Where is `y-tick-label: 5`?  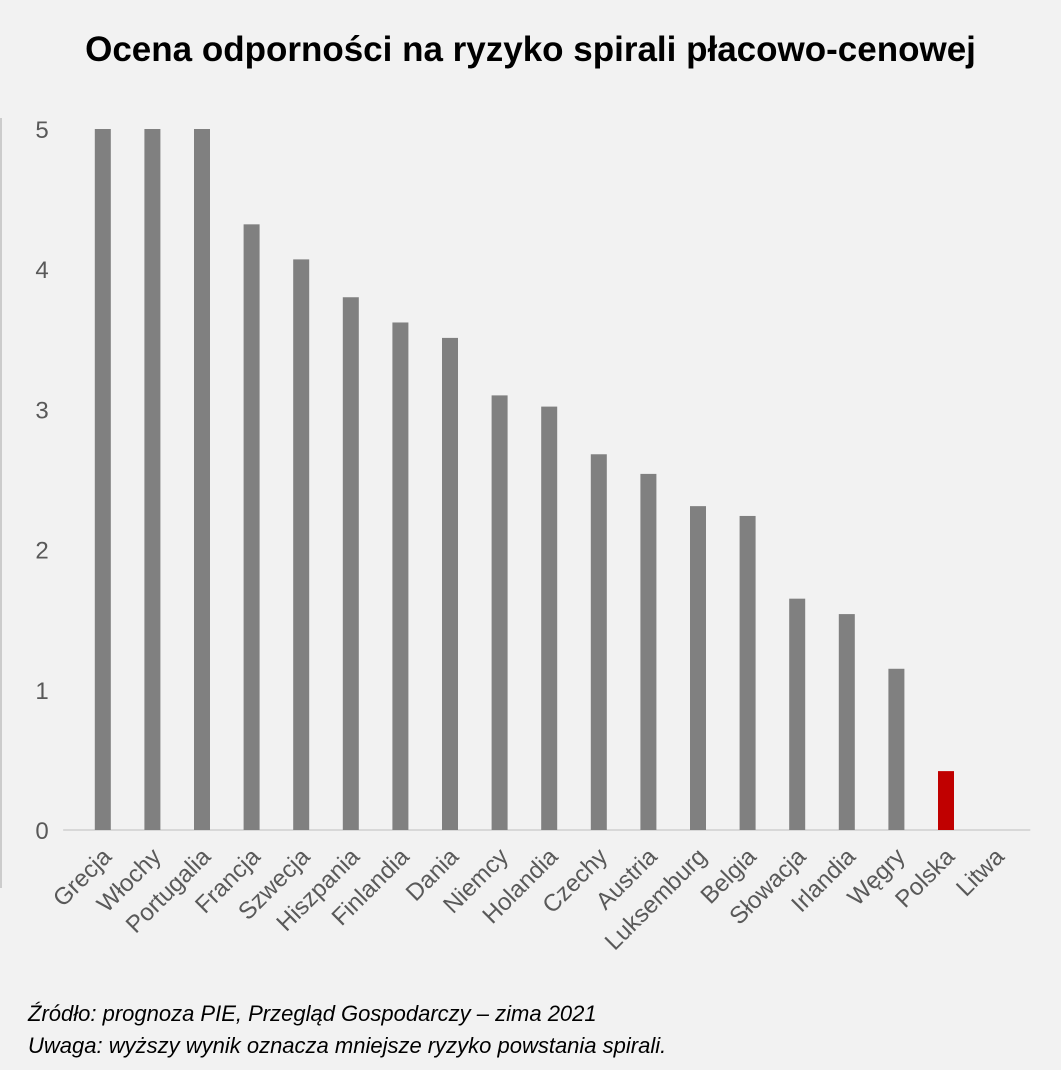 y-tick-label: 5 is located at coordinates (41, 130).